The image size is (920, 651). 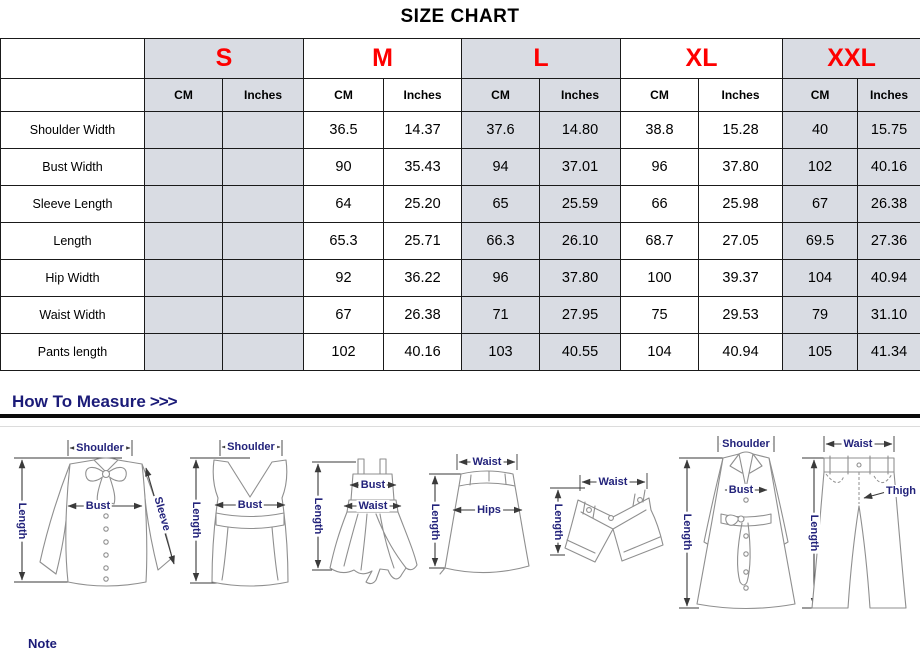 I want to click on row-label: Pants length, so click(x=73, y=352).